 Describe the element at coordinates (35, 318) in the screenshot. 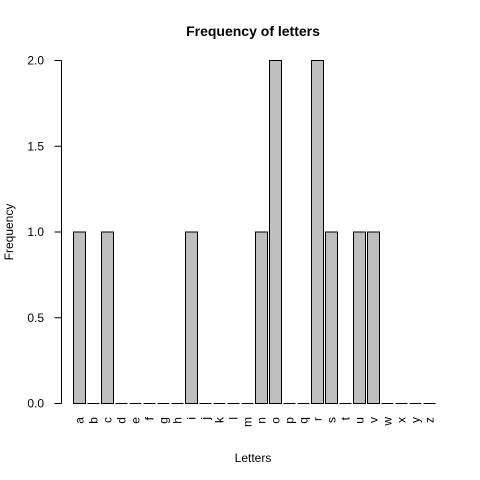

I see `y-tick-label: 0.5` at that location.